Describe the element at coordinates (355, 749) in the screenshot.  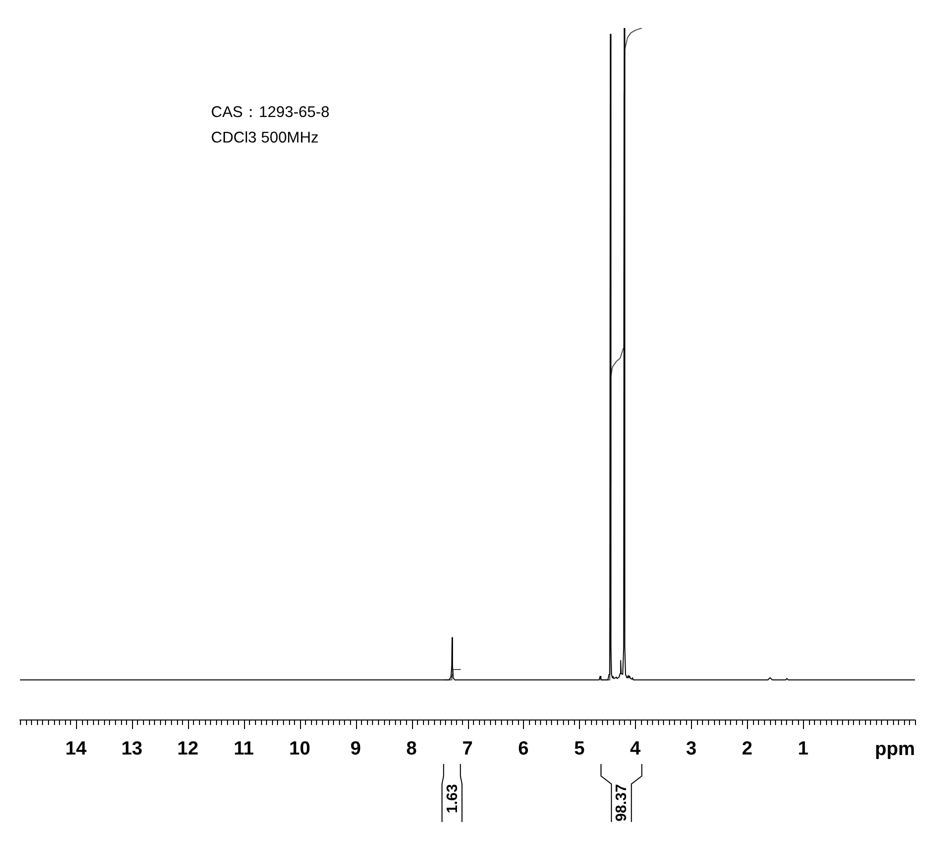
I see `x-tick-label: 9` at that location.